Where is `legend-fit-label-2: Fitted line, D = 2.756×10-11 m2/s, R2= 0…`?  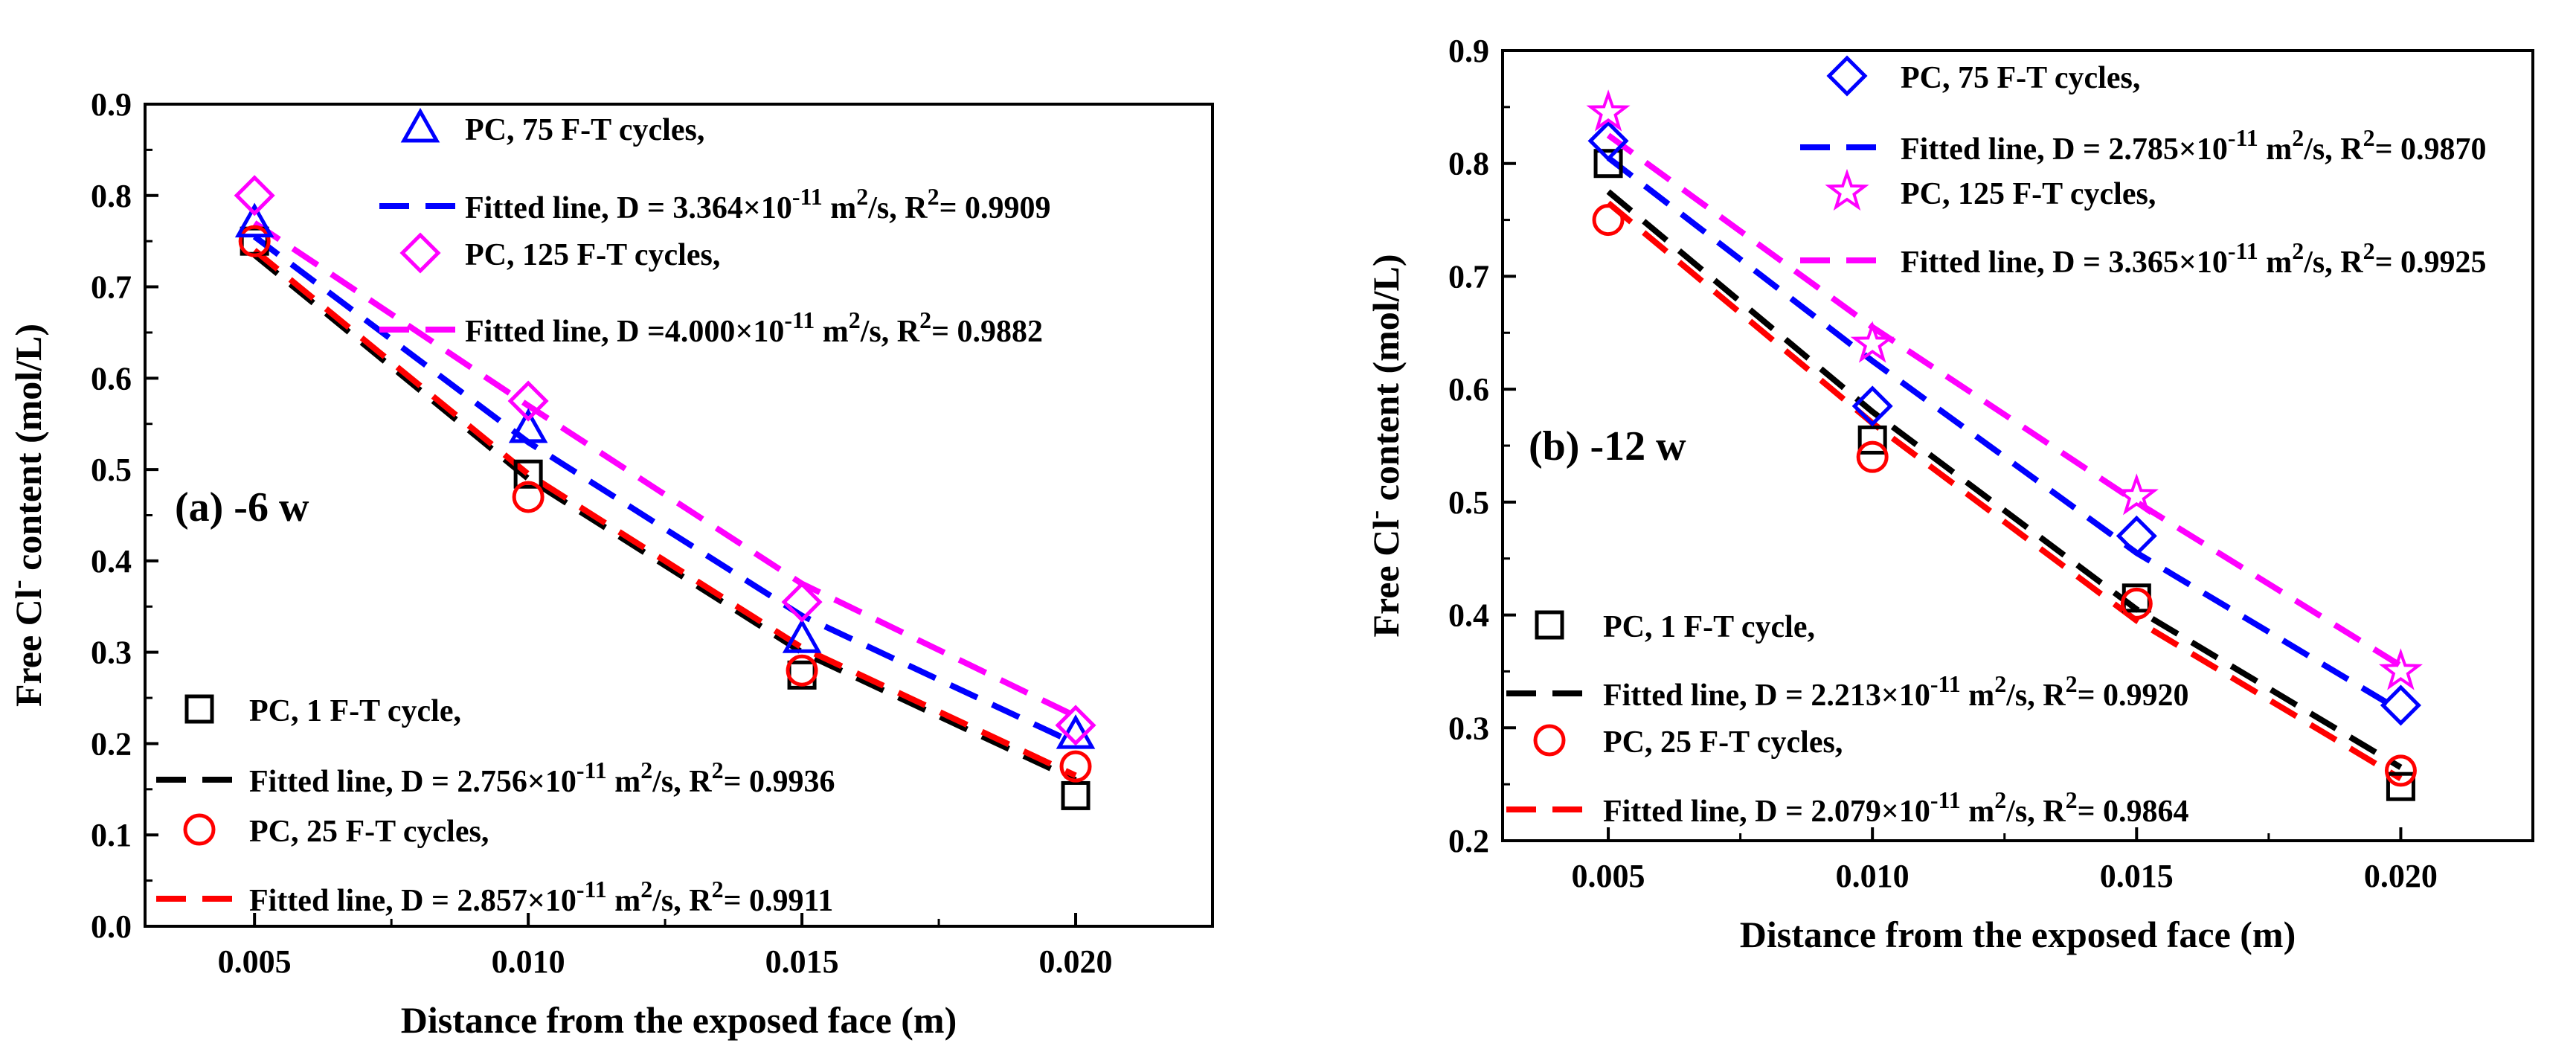 legend-fit-label-2: Fitted line, D = 2.756×10-11 m2/s, R2= 0… is located at coordinates (542, 778).